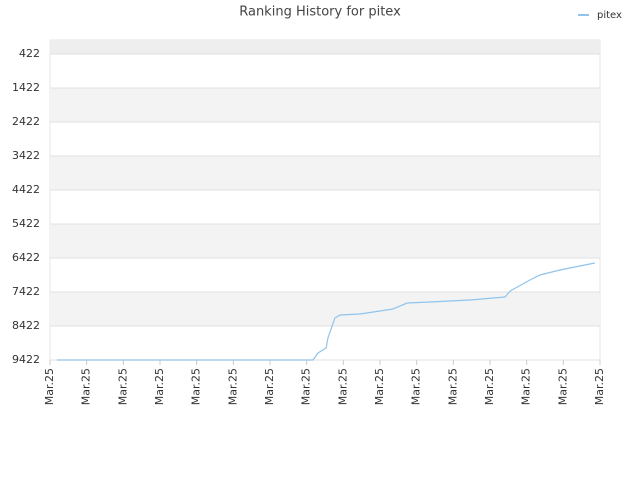  What do you see at coordinates (26, 359) in the screenshot?
I see `y-tick-label: 9422` at bounding box center [26, 359].